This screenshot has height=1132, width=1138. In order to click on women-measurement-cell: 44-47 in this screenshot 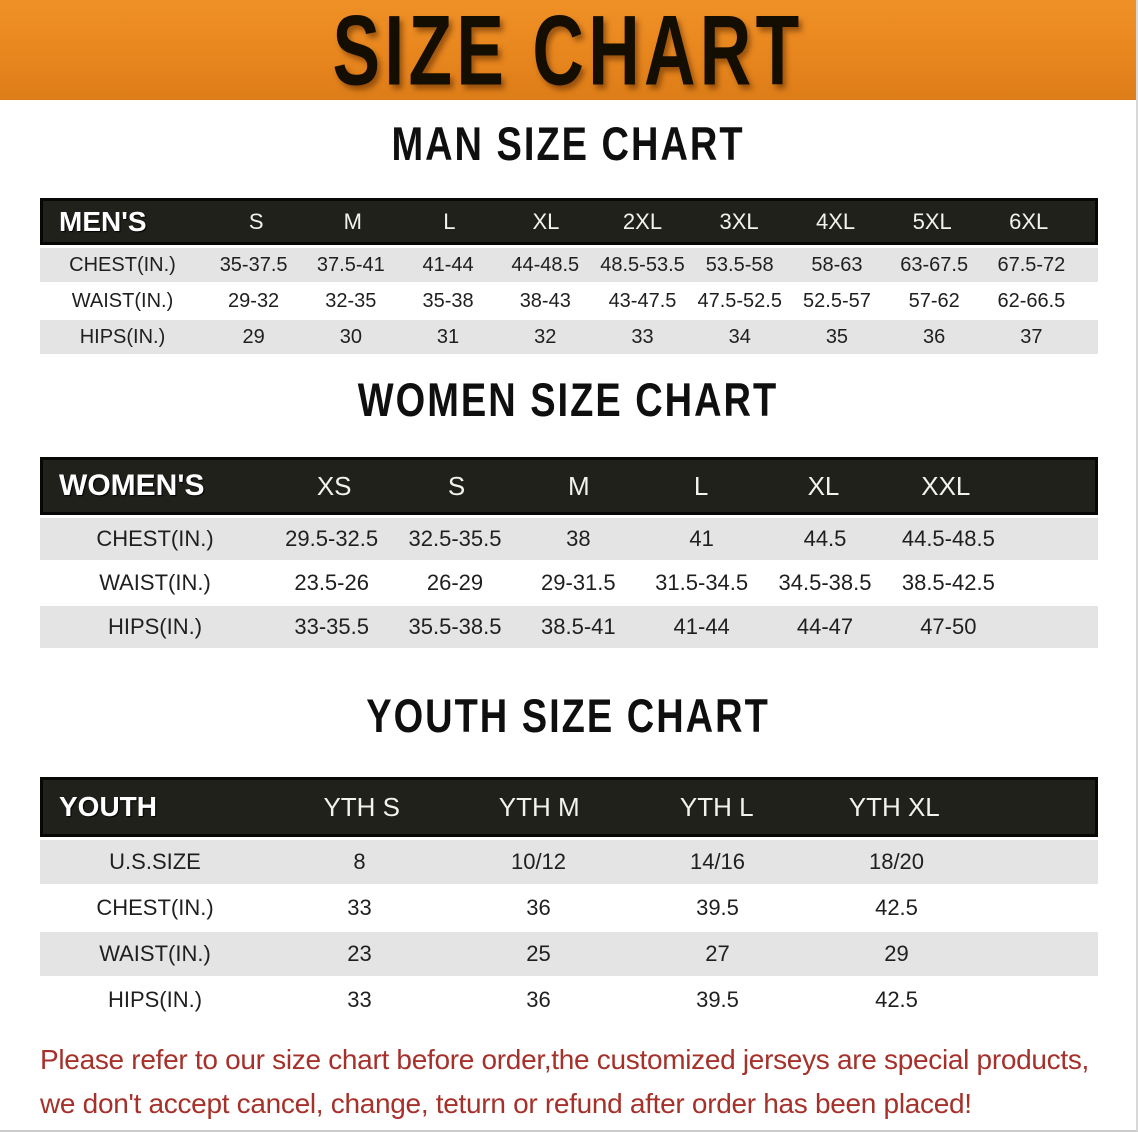, I will do `click(825, 626)`.